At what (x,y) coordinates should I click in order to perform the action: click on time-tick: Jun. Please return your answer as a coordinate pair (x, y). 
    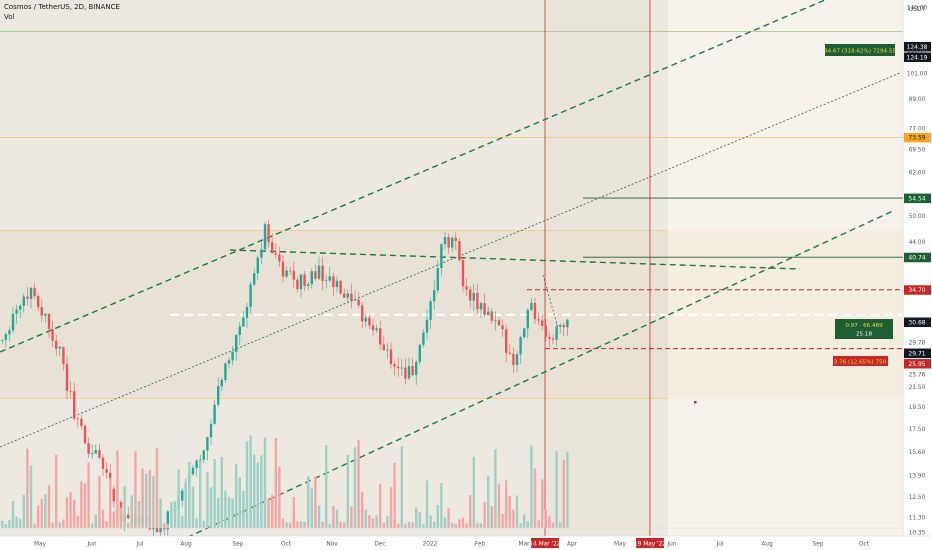
    Looking at the image, I should click on (91, 545).